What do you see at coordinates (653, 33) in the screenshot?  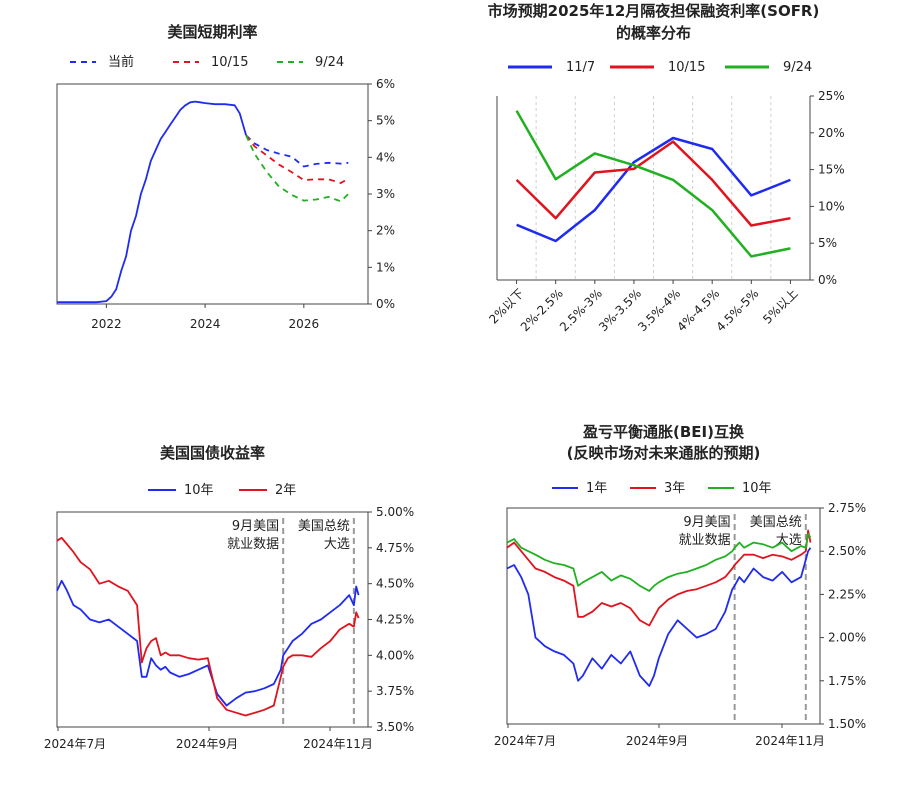 I see `chart-subtitle: 的概率分布` at bounding box center [653, 33].